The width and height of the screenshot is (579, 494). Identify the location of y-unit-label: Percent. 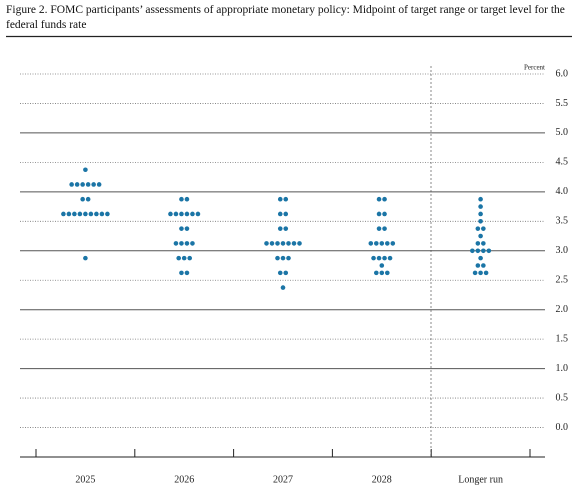
(534, 68).